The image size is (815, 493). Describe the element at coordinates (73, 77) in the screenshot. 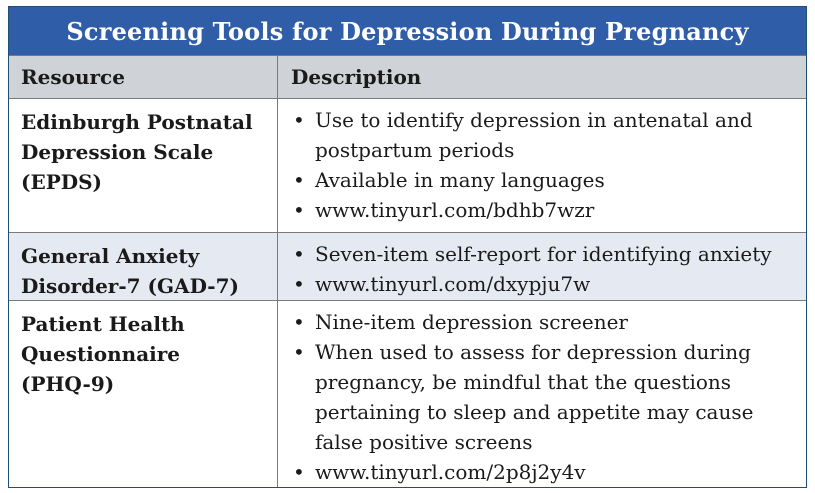

I see `header-resource: Resource` at that location.